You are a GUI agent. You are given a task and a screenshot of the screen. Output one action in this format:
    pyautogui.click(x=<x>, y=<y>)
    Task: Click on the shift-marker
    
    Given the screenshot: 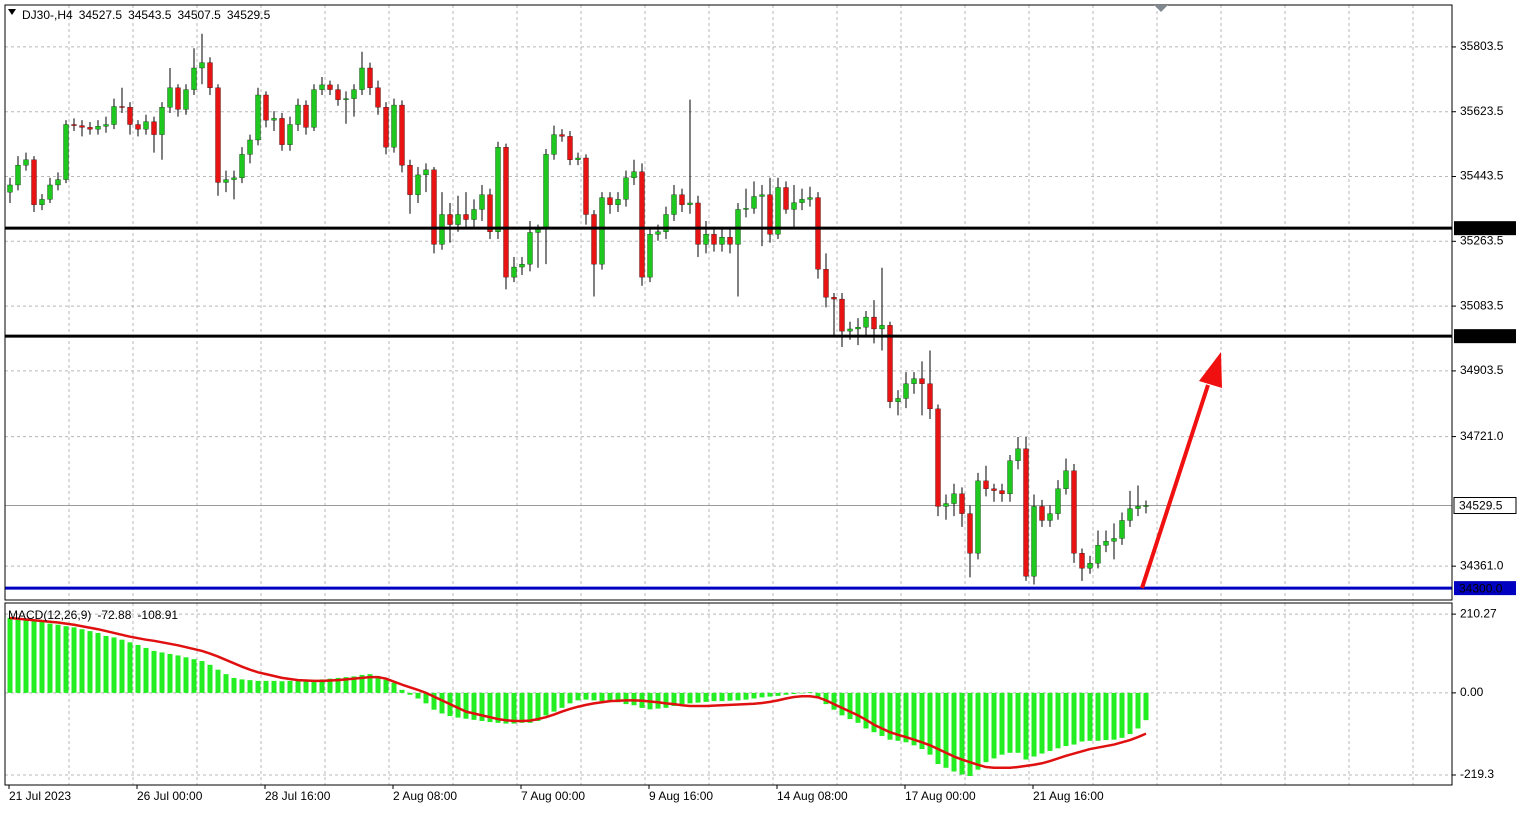 What is the action you would take?
    pyautogui.click(x=1161, y=8)
    